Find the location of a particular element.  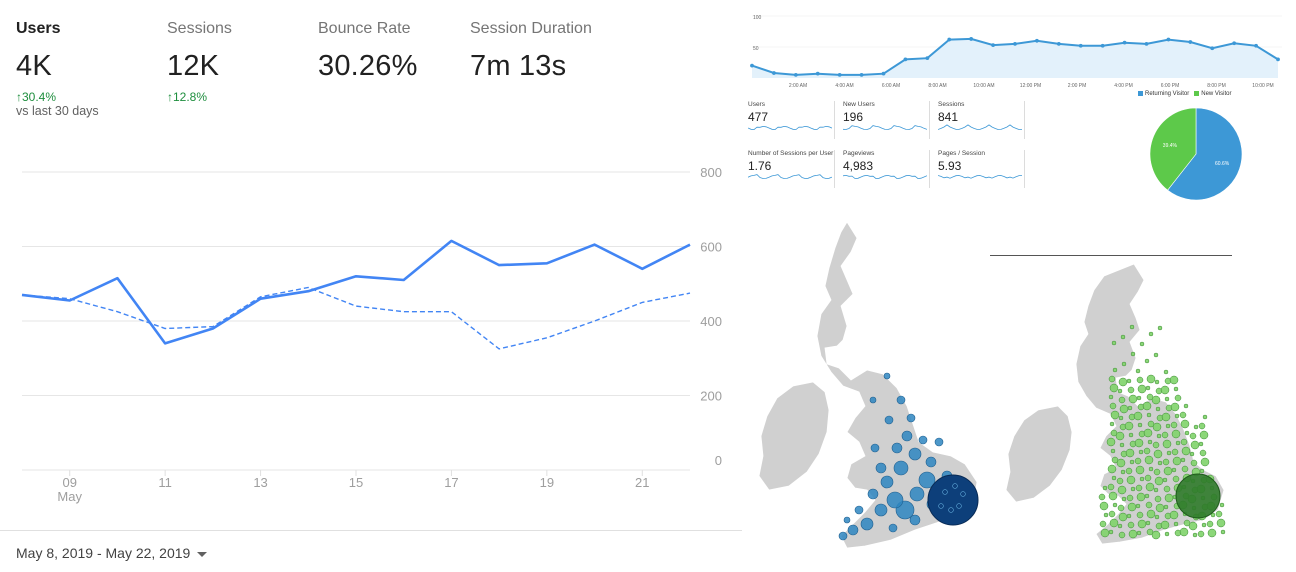

summary-tile-pageviews: Pageviews 4,983 is located at coordinates (886, 169).